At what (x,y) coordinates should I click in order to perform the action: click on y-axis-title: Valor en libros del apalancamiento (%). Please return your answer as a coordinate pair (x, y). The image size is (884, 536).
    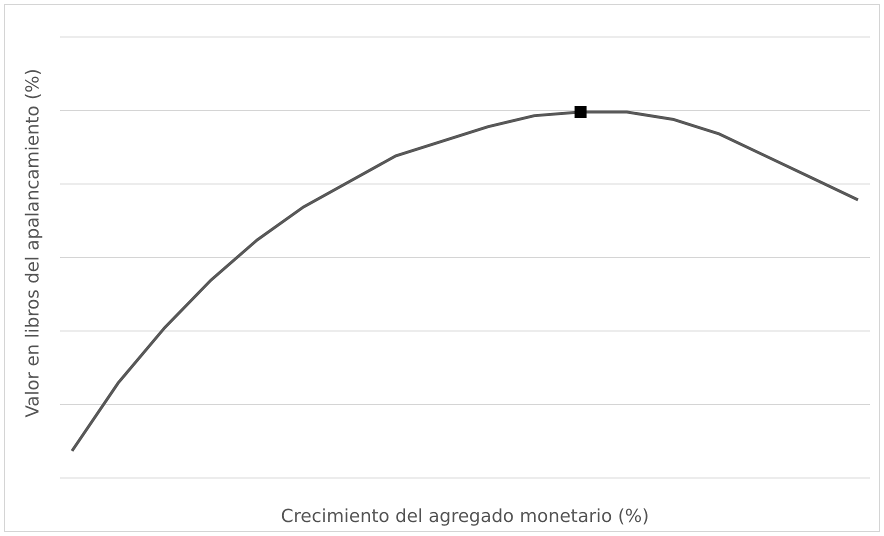
    Looking at the image, I should click on (33, 243).